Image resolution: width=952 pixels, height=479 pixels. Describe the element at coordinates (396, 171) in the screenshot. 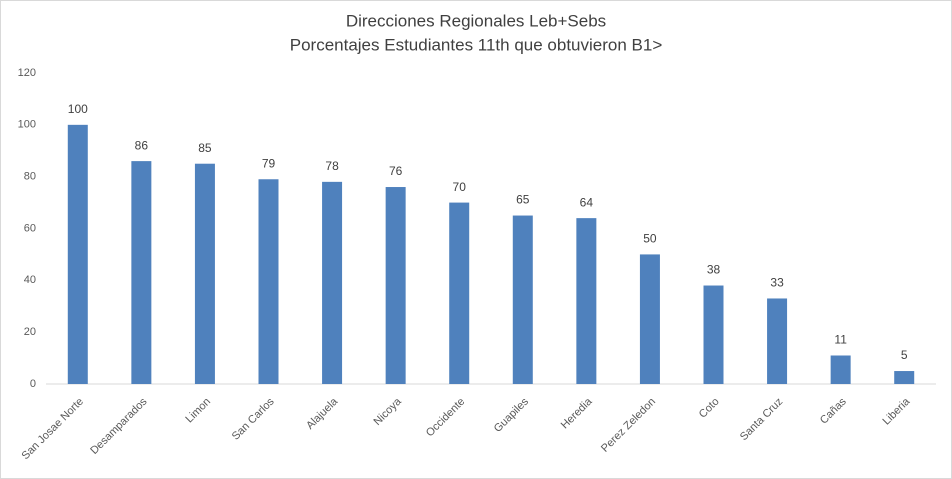

I see `data-label: 76` at that location.